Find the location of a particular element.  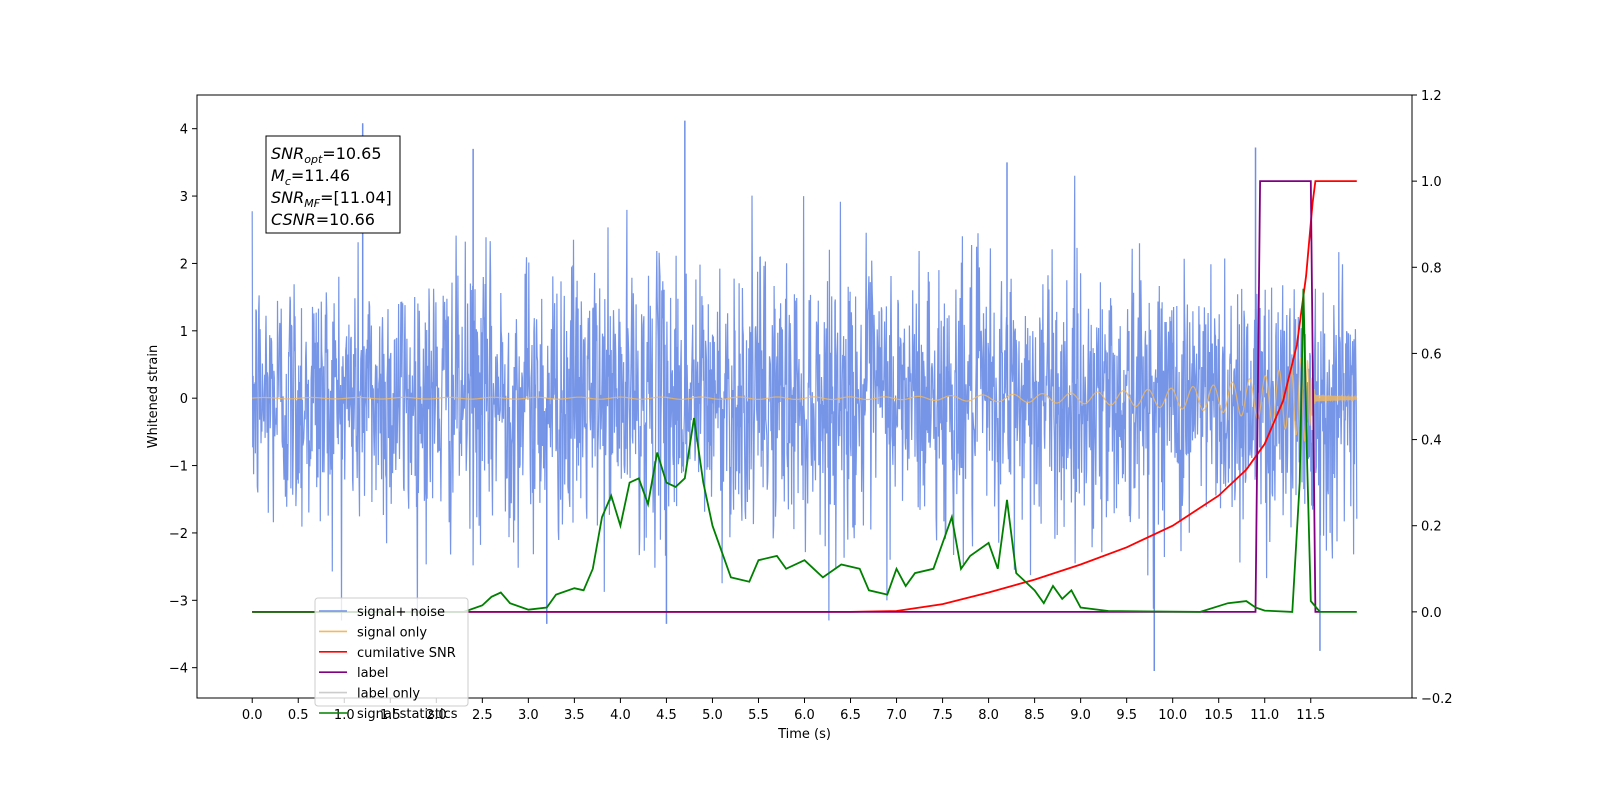

legend-label-4: label only is located at coordinates (388, 694).